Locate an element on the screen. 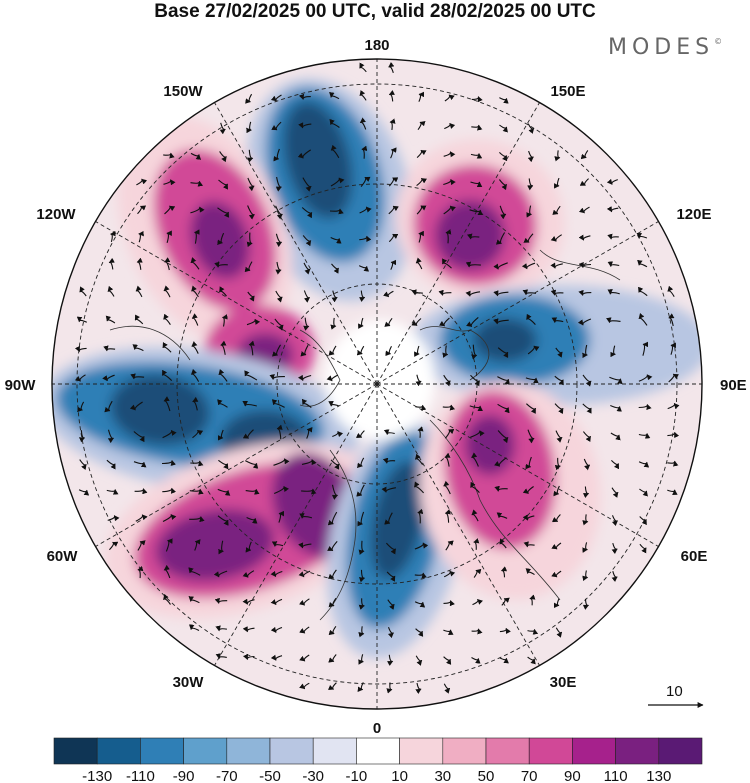 Image resolution: width=750 pixels, height=783 pixels. reference-vector-label: 10 is located at coordinates (674, 691).